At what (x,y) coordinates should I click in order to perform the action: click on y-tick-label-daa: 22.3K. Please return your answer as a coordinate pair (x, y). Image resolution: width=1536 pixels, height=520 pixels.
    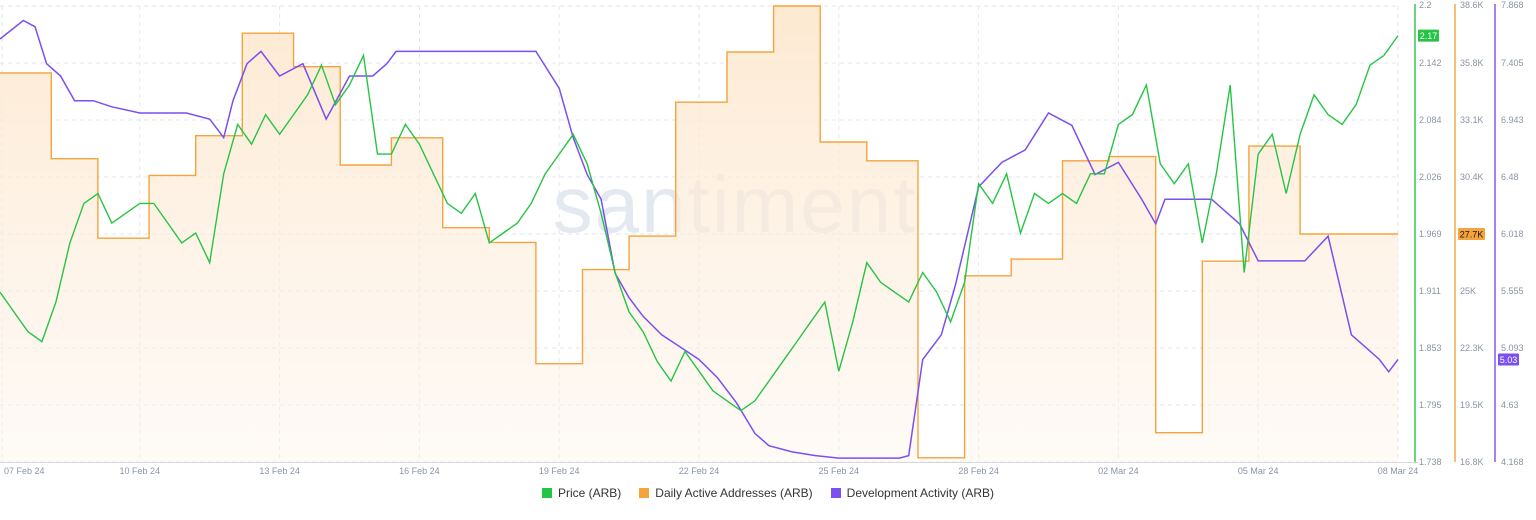
    Looking at the image, I should click on (1472, 348).